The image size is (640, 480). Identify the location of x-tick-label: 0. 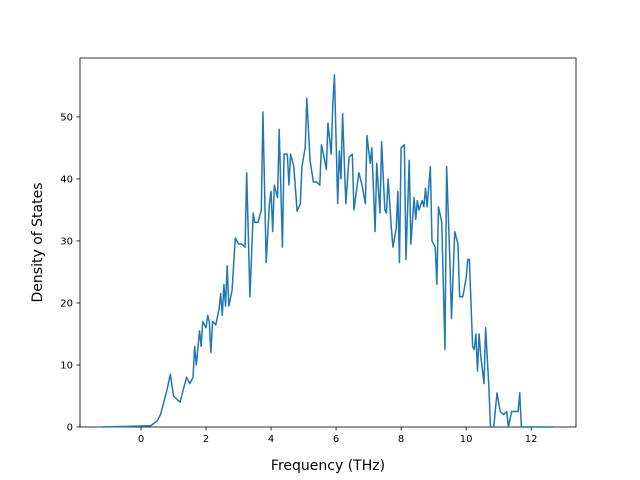
(141, 439).